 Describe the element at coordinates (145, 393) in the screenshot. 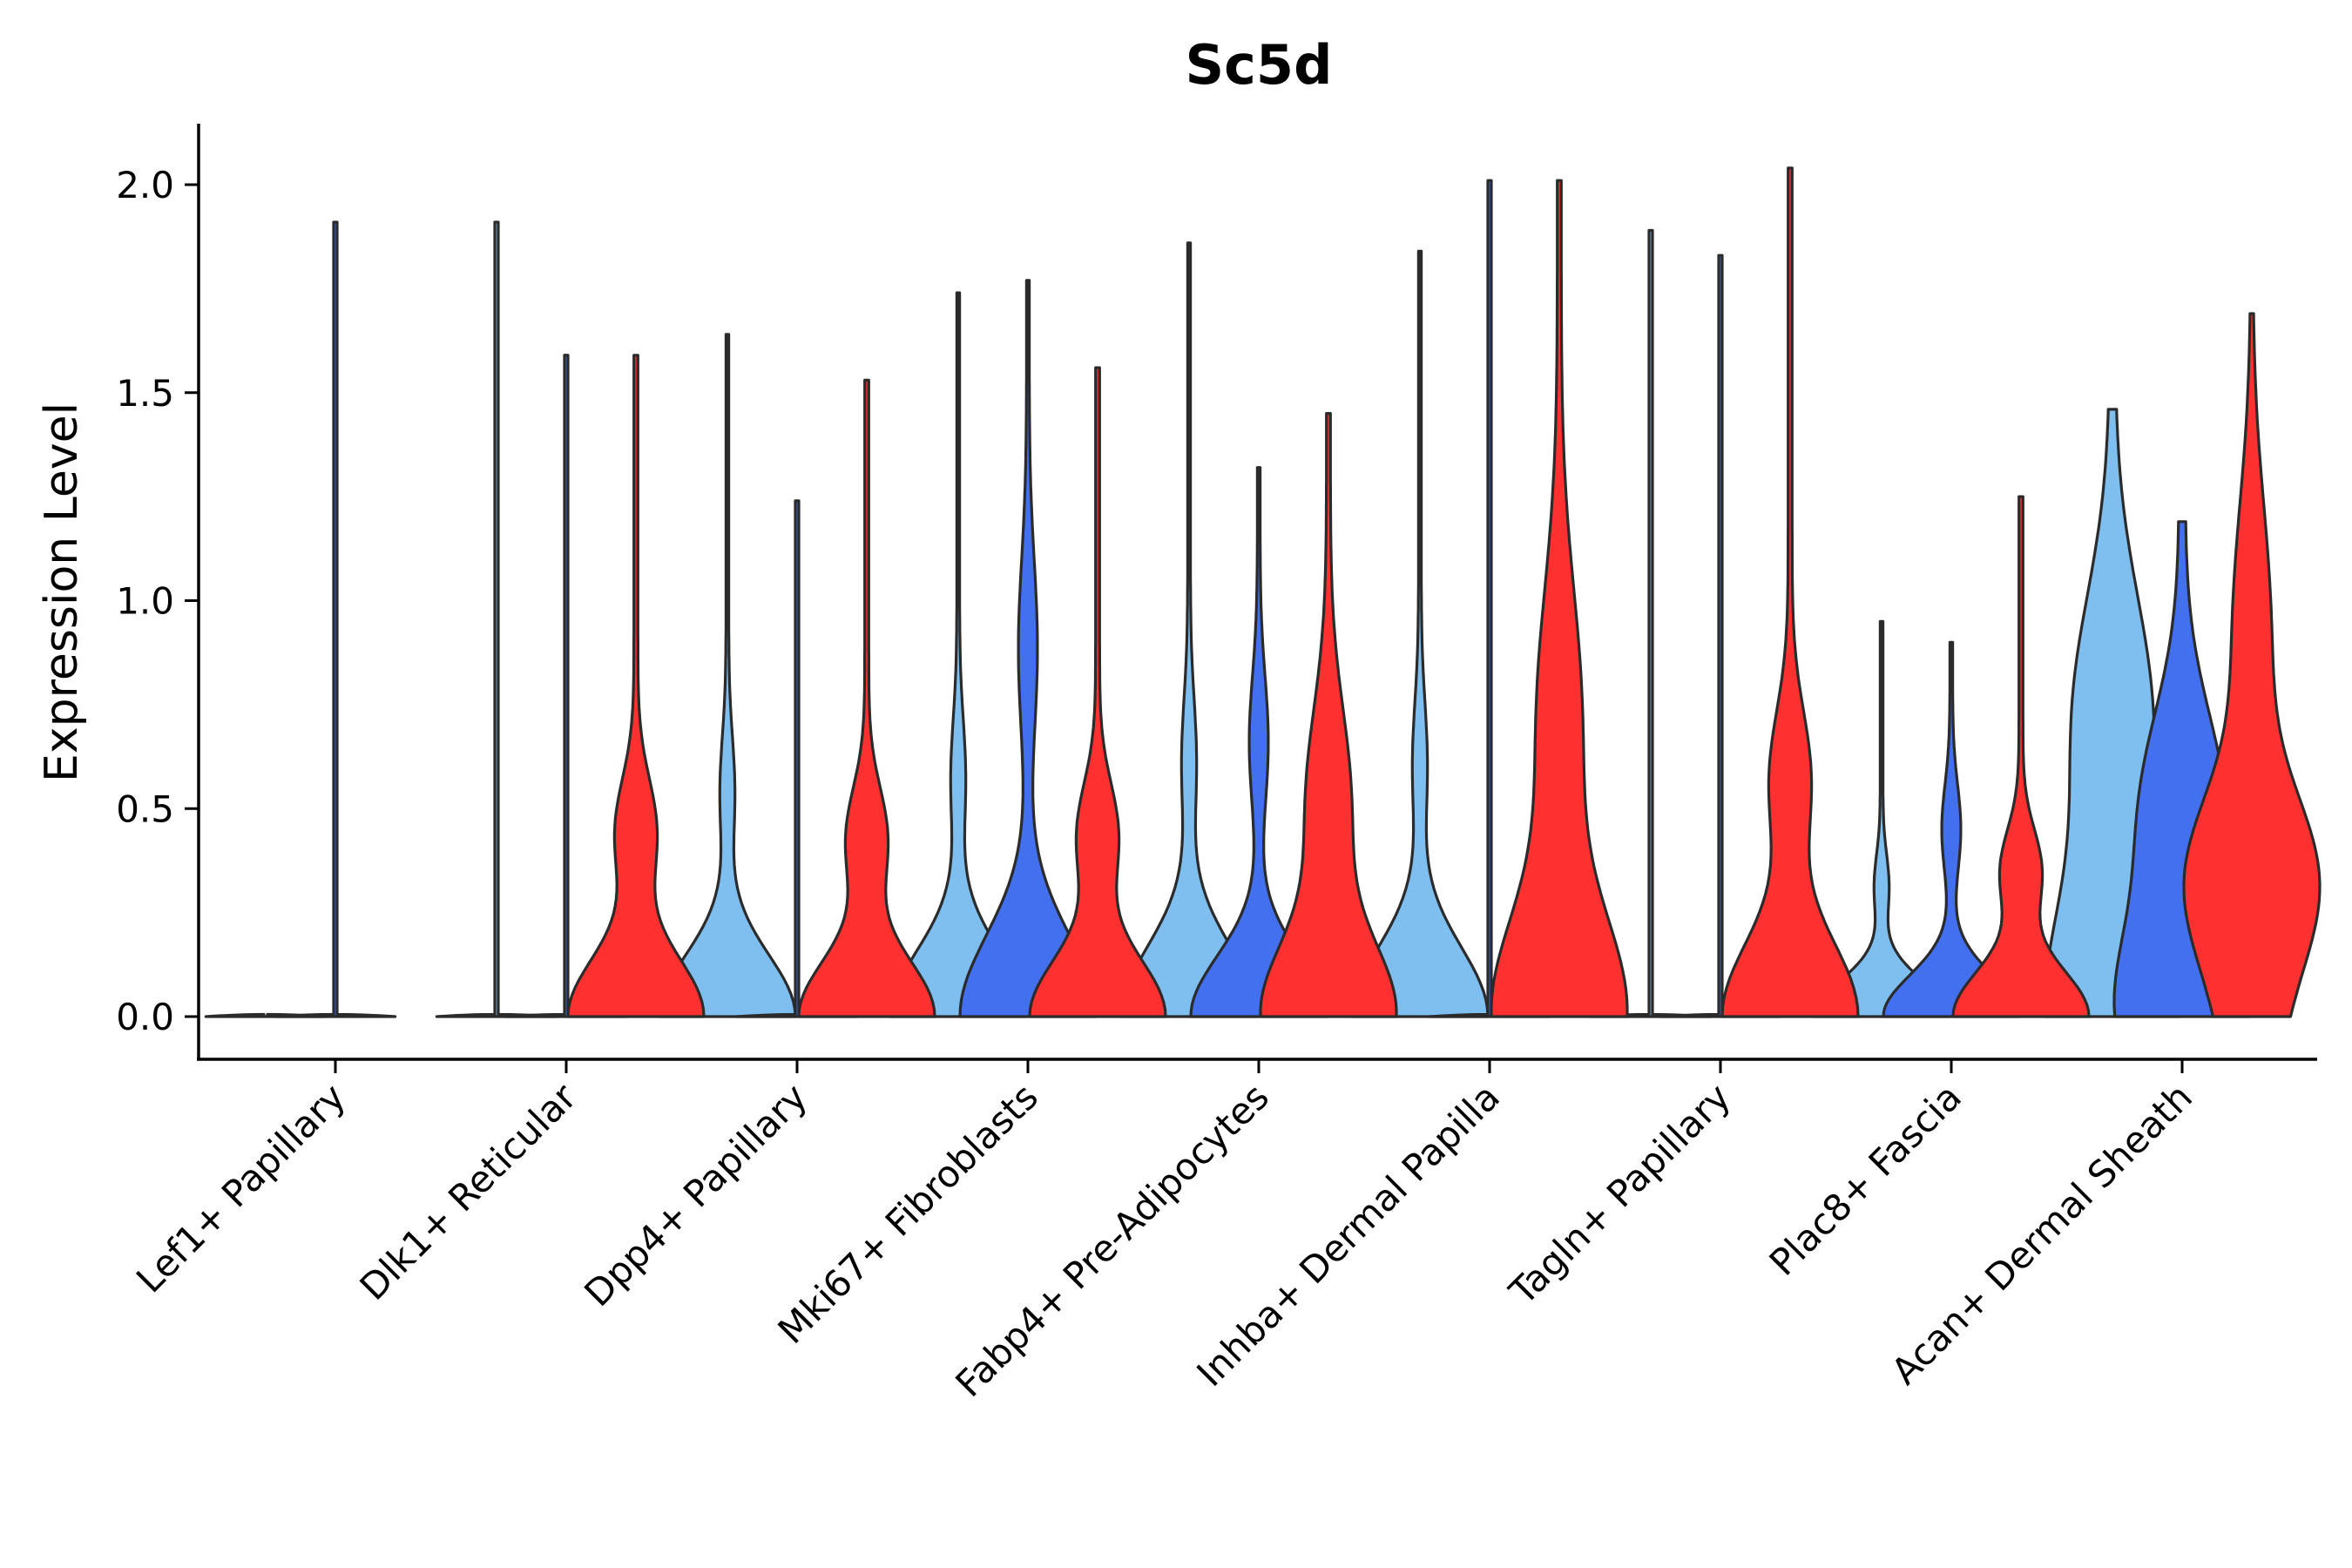

I see `y-tick-label: 1.5` at that location.